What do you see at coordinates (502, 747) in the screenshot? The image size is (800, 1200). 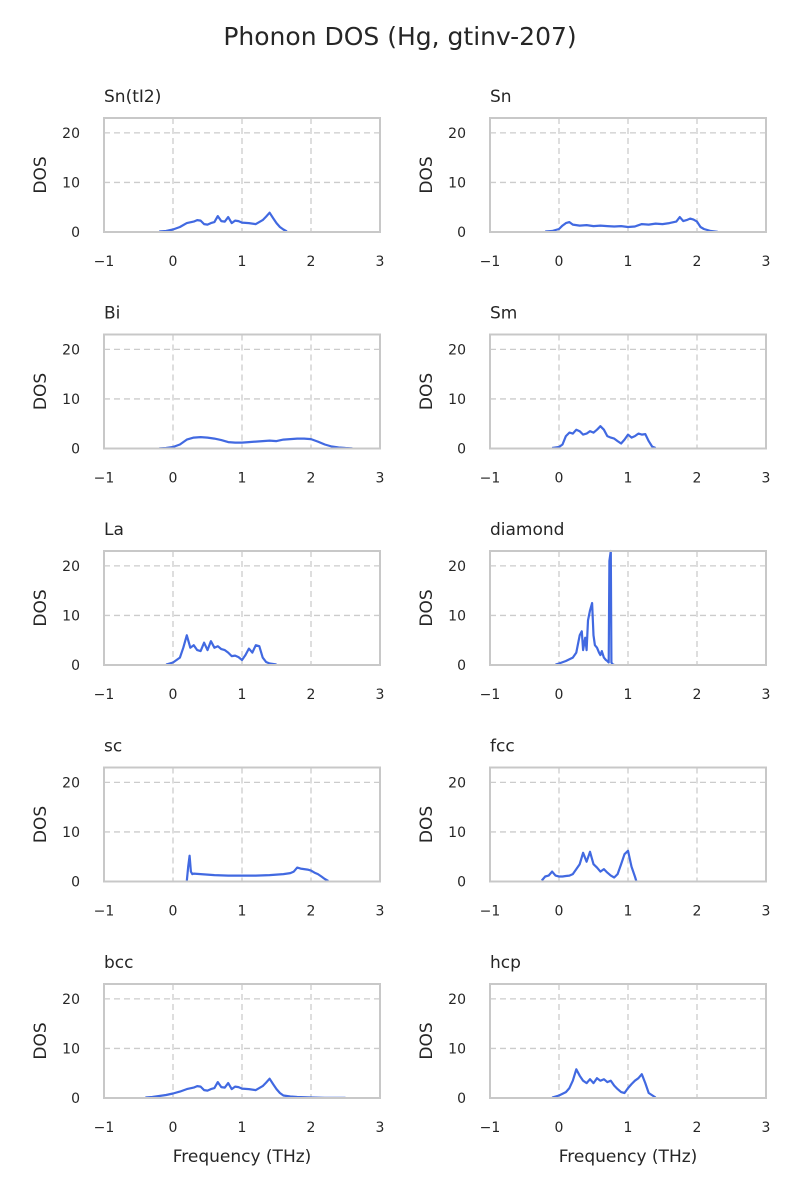 I see `subplot-title: fcc` at bounding box center [502, 747].